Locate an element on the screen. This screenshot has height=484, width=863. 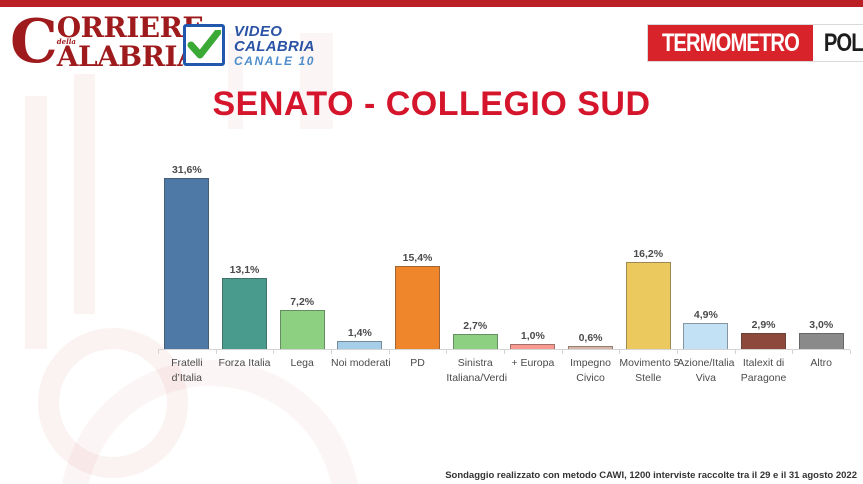
bar-value-label: 16,2% is located at coordinates (648, 254).